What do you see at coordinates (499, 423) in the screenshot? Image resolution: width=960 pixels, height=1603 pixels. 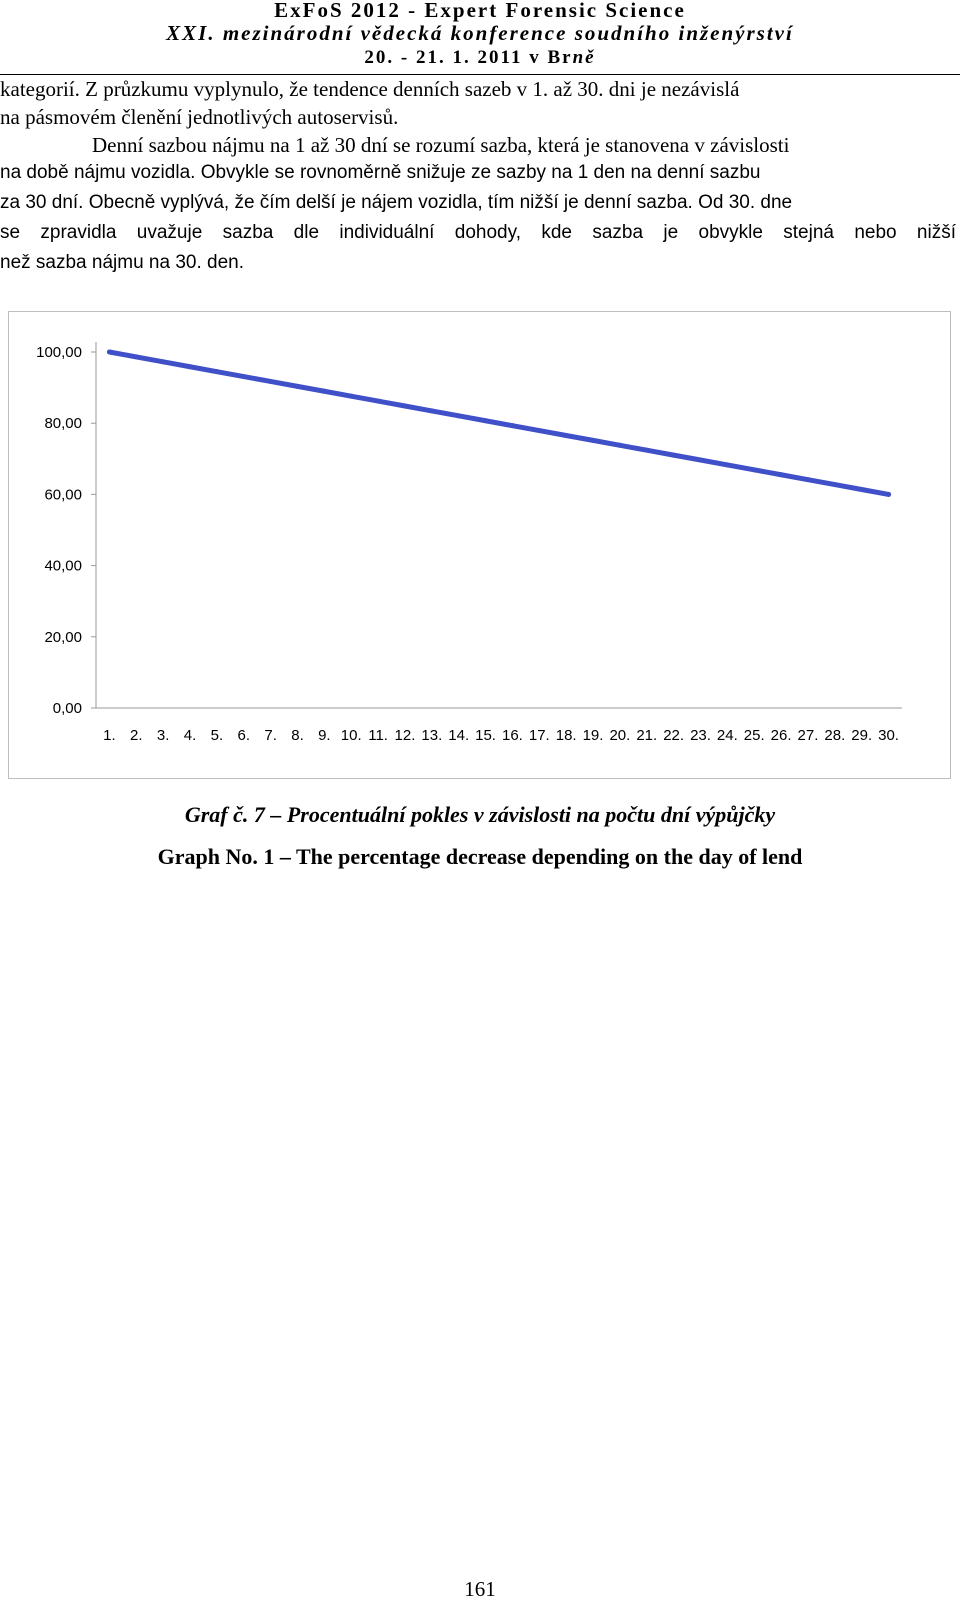 I see `series-line` at bounding box center [499, 423].